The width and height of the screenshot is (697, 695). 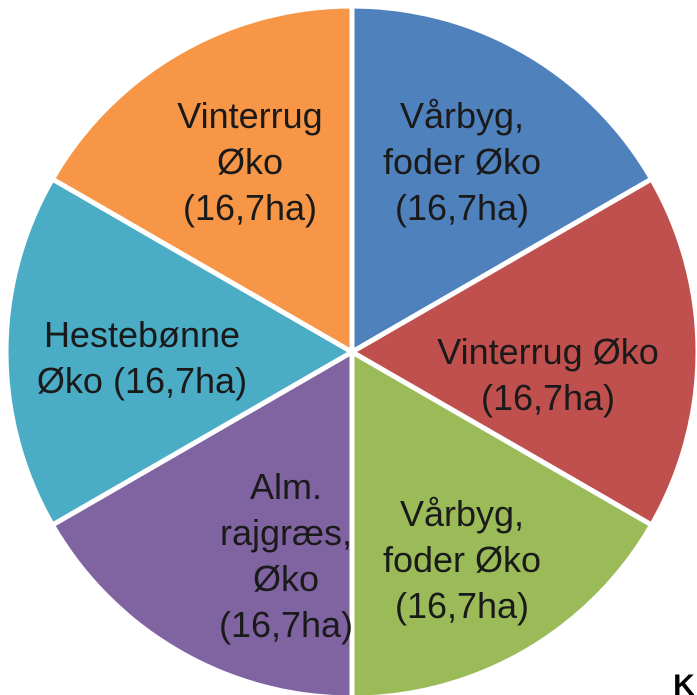 I want to click on label-text: Alm. rajgræs, Øko (16,7ha), so click(x=286, y=556).